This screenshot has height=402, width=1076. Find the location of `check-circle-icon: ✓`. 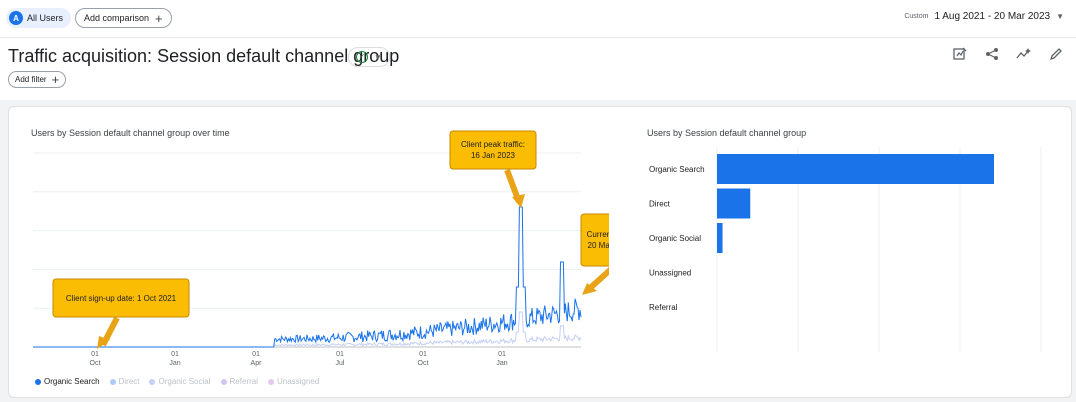

check-circle-icon: ✓ is located at coordinates (362, 57).